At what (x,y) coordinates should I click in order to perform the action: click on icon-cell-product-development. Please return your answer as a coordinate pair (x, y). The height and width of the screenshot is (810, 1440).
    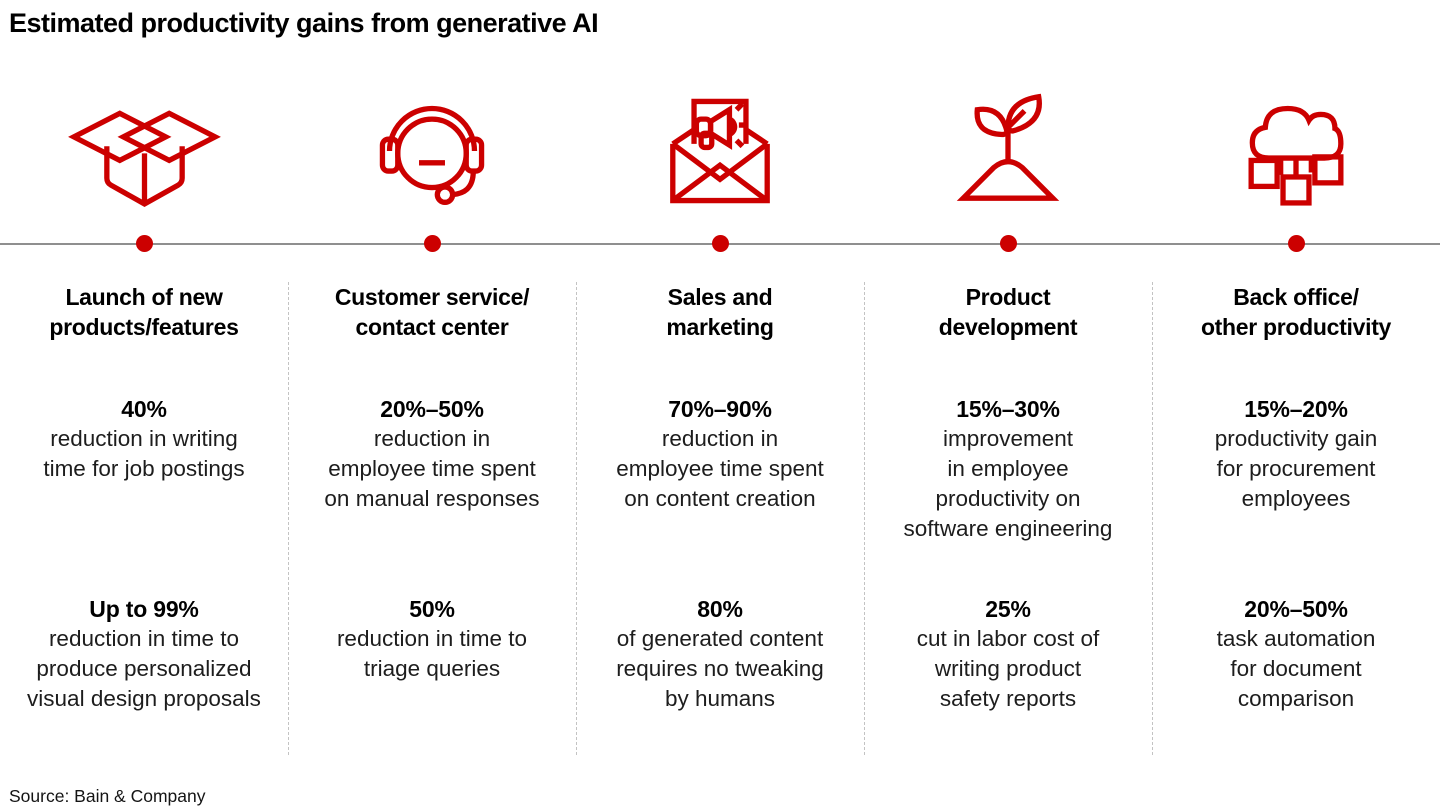
    Looking at the image, I should click on (1008, 151).